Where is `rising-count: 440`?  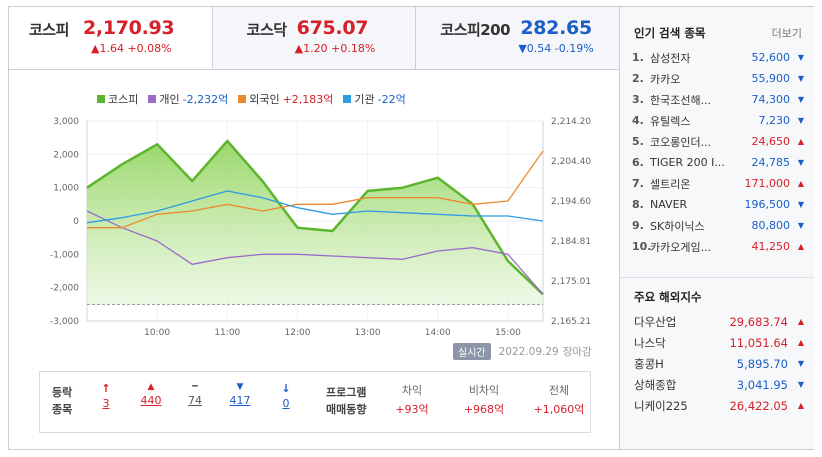
rising-count: 440 is located at coordinates (151, 400).